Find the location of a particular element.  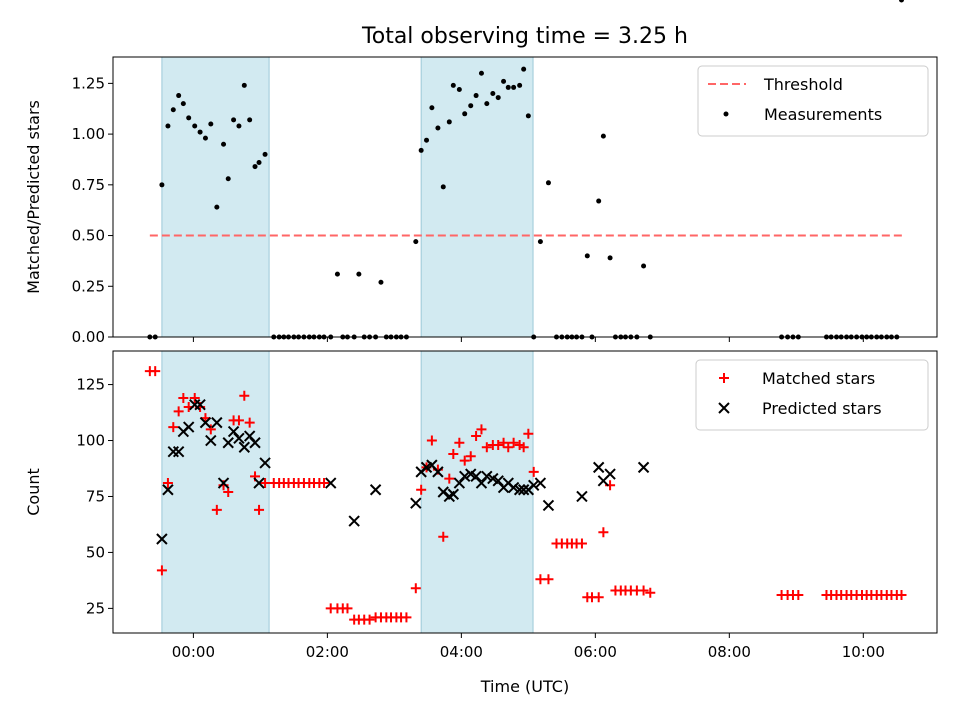

legend-label: Predicted stars is located at coordinates (822, 408).